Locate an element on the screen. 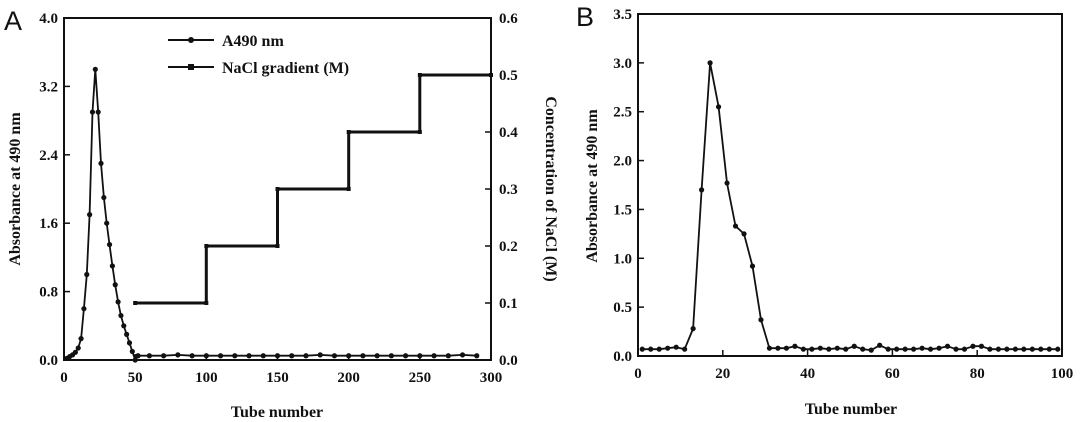  panel-a-x-tick-label: 300 is located at coordinates (491, 378).